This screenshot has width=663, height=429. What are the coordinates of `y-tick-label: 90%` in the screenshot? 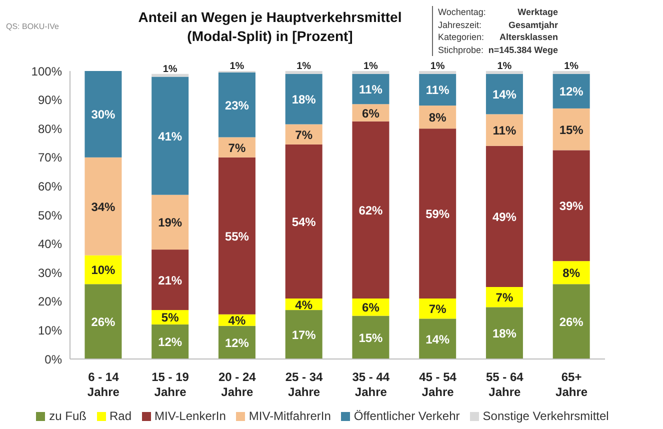 It's located at (50, 100).